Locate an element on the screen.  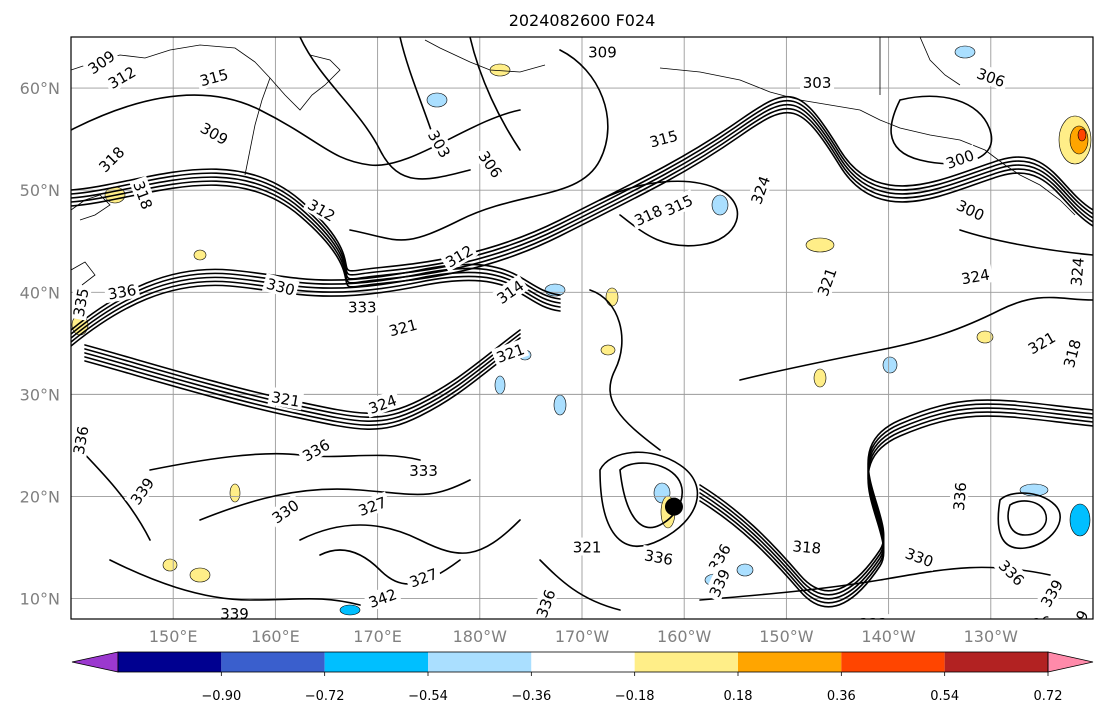
colorbar-tick-label: −0.18 is located at coordinates (635, 696).